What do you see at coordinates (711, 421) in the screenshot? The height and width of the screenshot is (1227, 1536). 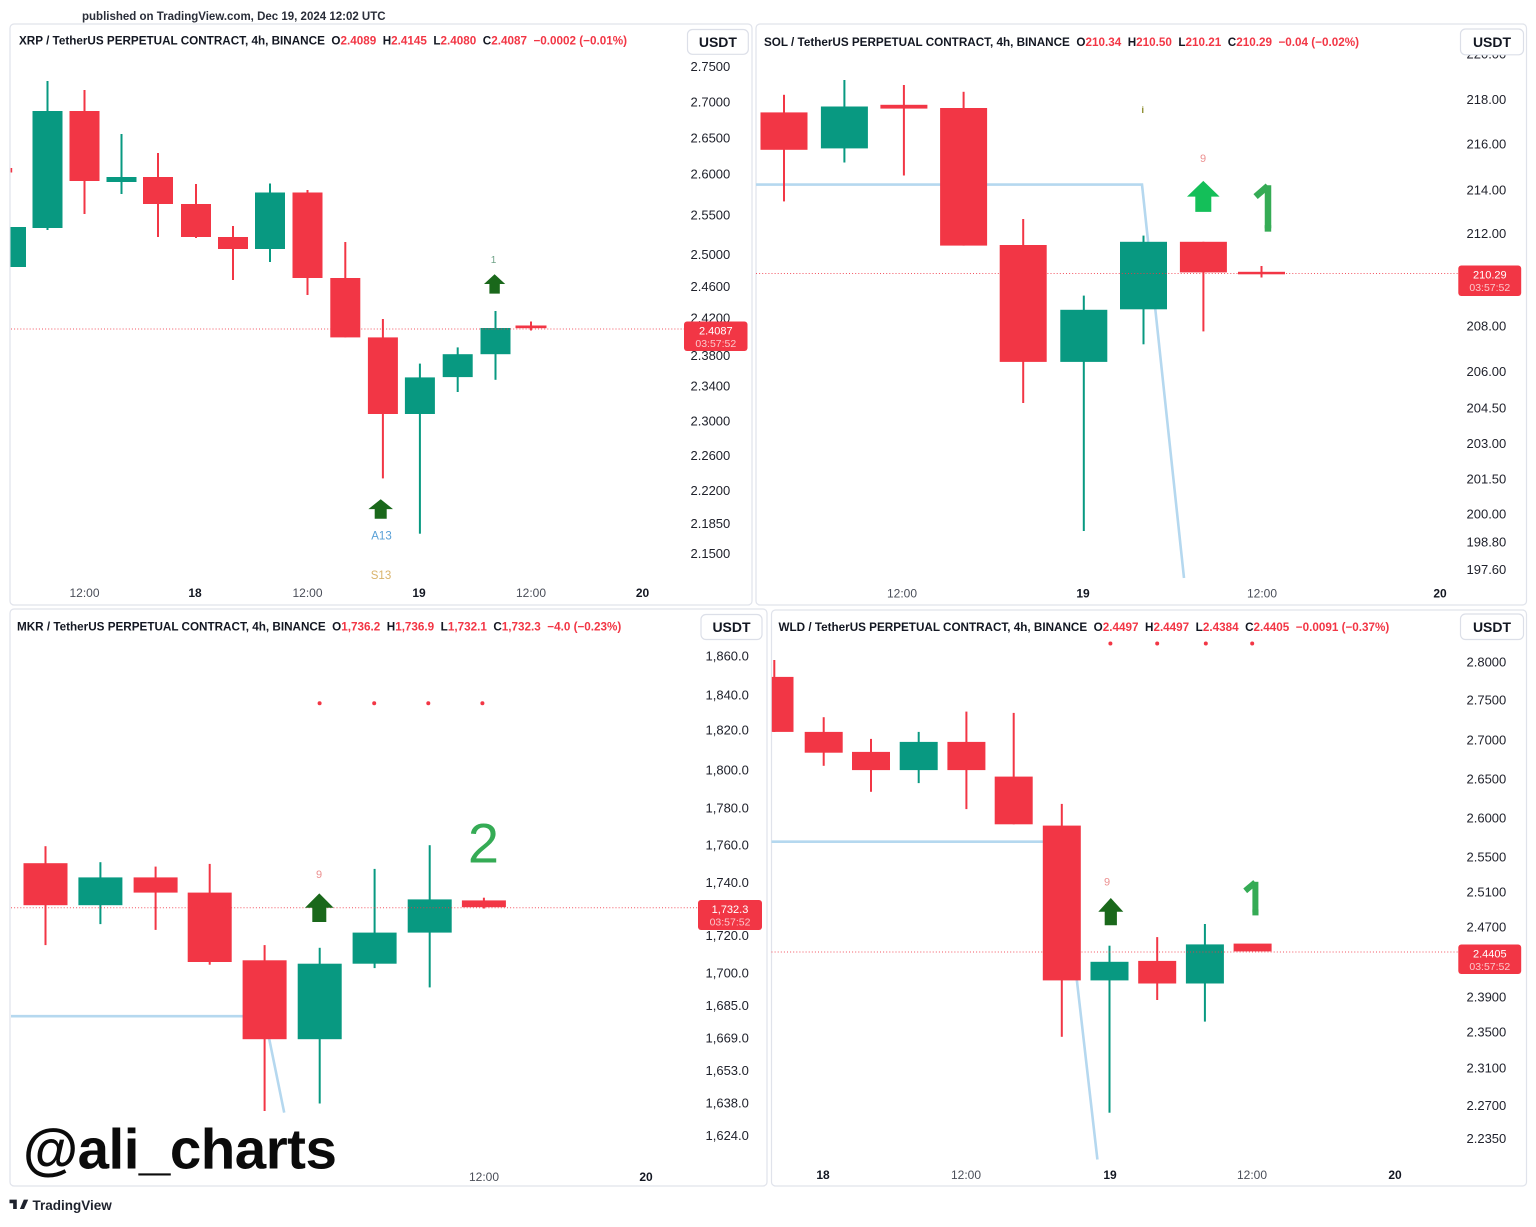 I see `svg-text: 2.3000` at bounding box center [711, 421].